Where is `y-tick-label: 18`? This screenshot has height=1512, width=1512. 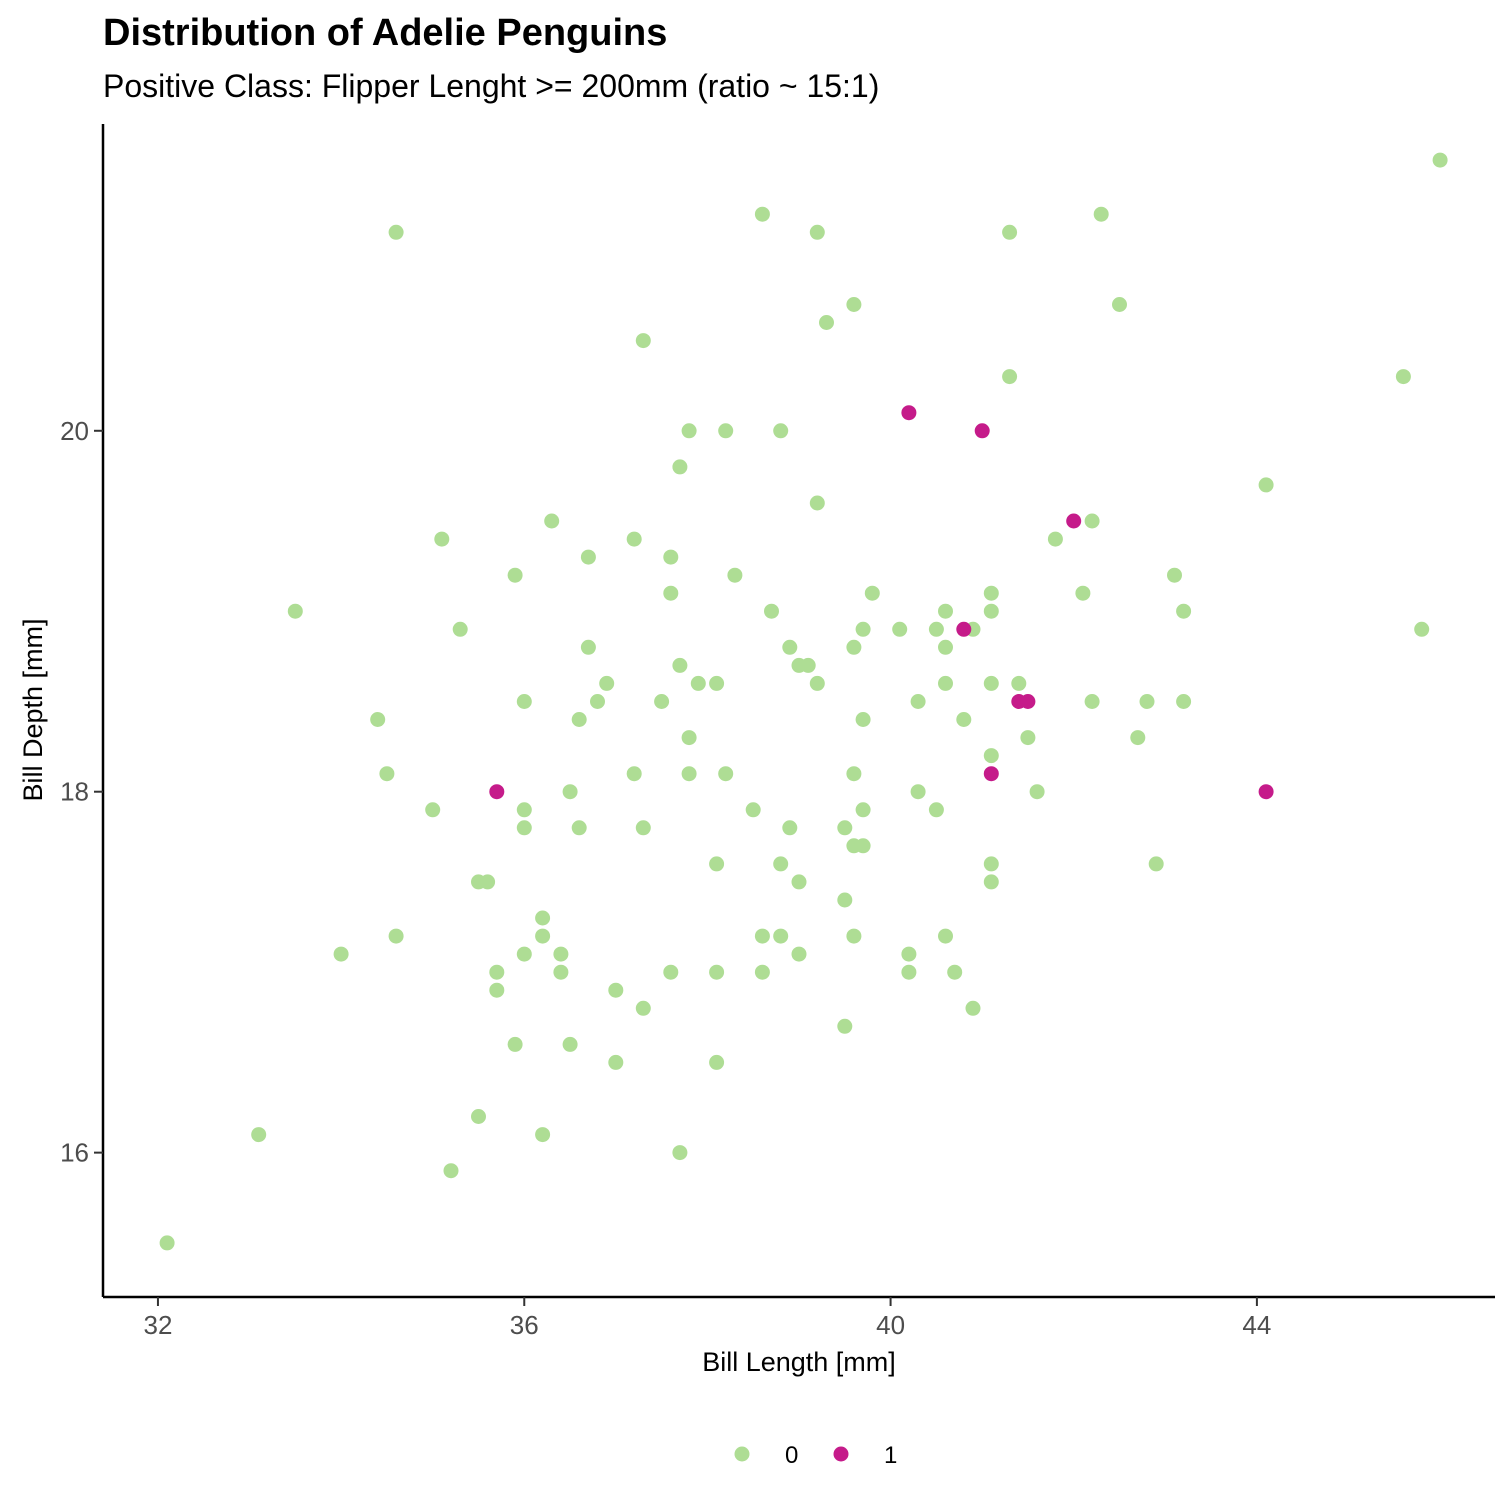 y-tick-label: 18 is located at coordinates (74, 792).